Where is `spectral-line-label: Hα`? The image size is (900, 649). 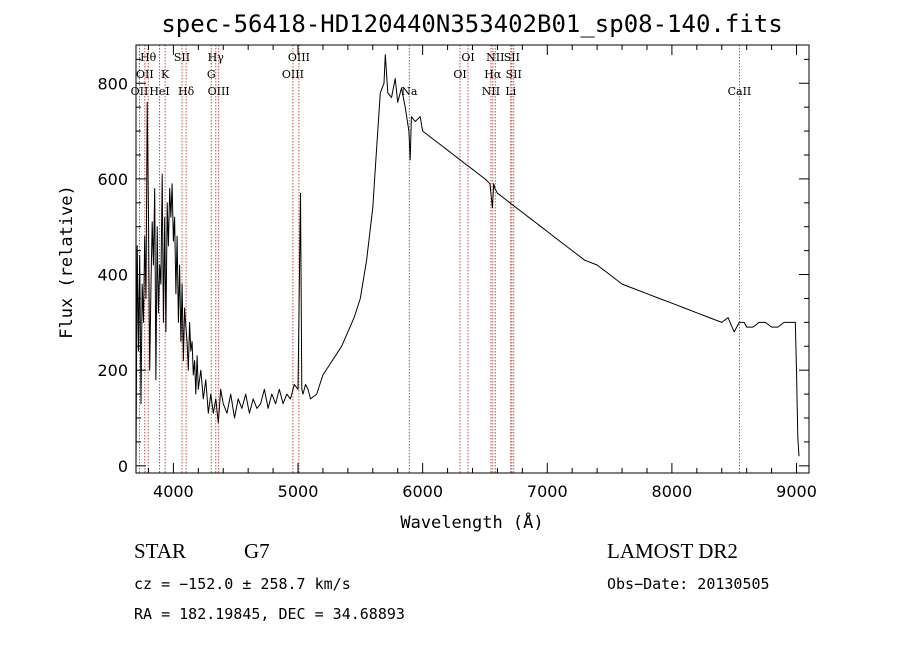
spectral-line-label: Hα is located at coordinates (493, 74).